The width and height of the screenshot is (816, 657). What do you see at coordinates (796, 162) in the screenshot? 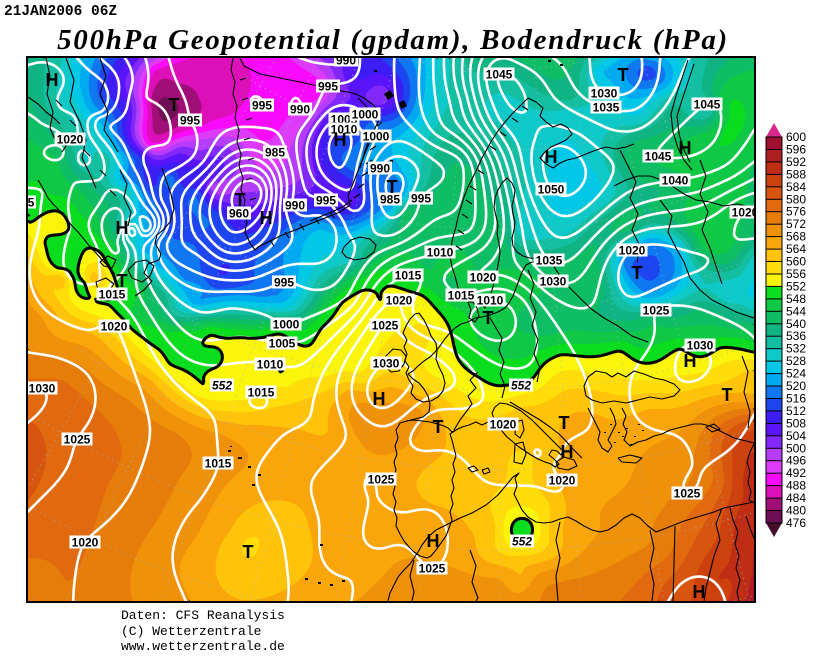
I see `svg-text: 592` at bounding box center [796, 162].